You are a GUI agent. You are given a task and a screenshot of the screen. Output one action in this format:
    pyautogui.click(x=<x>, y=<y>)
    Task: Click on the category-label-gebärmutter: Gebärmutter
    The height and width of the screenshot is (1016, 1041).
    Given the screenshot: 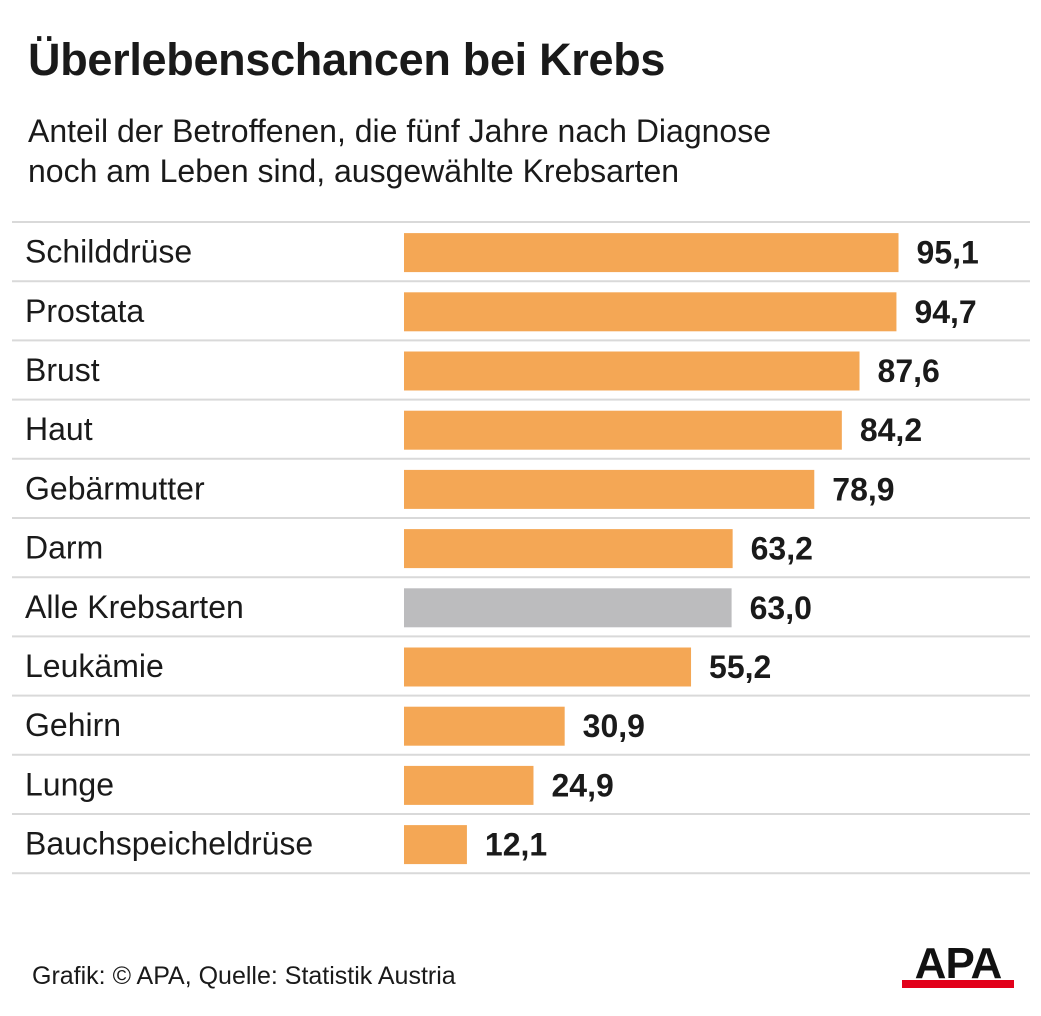 What is the action you would take?
    pyautogui.click(x=115, y=488)
    